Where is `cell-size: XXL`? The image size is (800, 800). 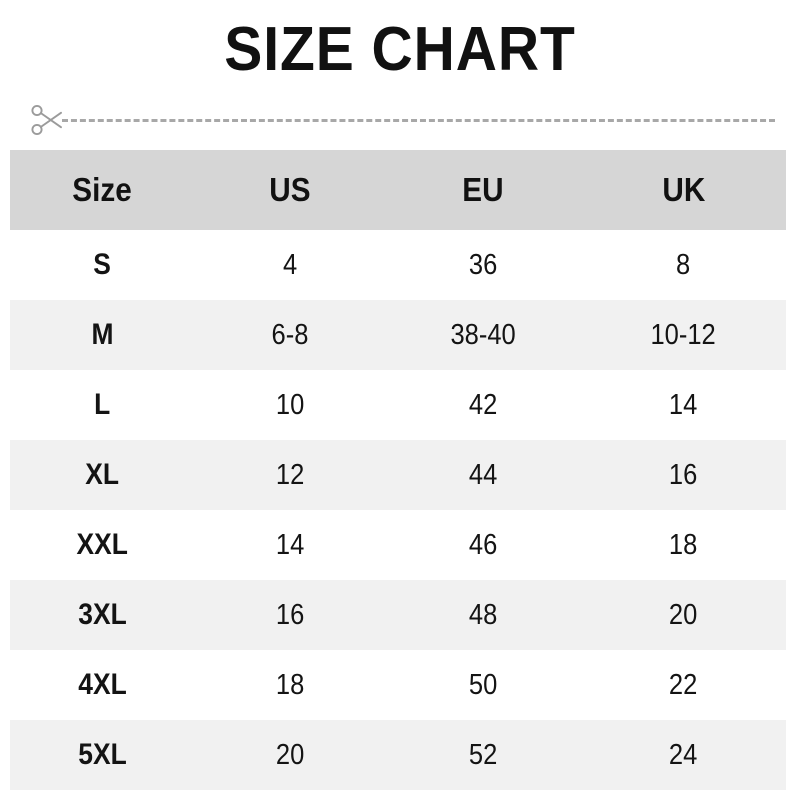 cell-size: XXL is located at coordinates (102, 545).